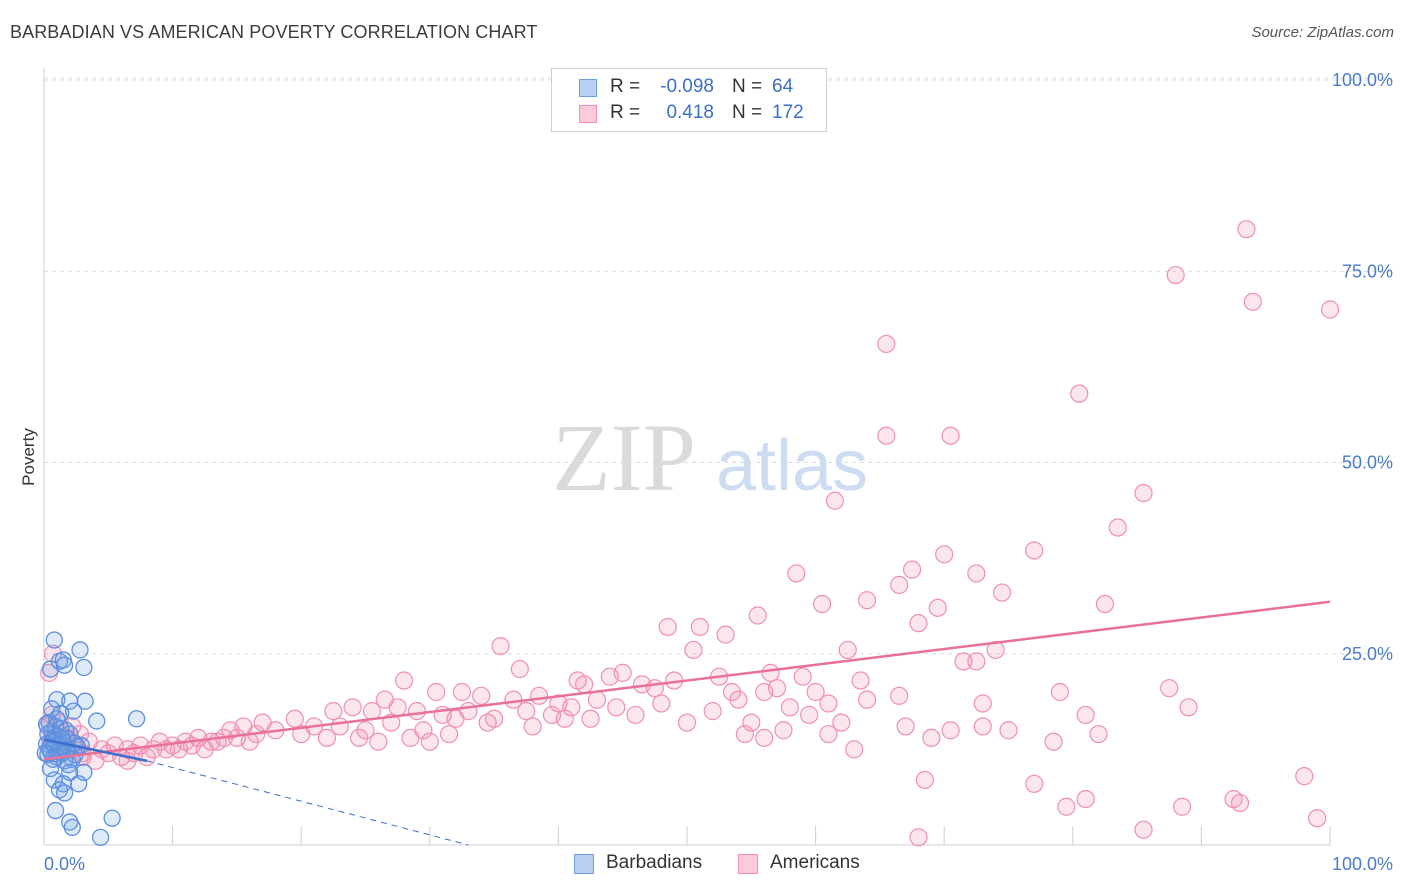 The height and width of the screenshot is (892, 1406). Describe the element at coordinates (654, 862) in the screenshot. I see `bottom-label-barbadians: Barbadians` at that location.